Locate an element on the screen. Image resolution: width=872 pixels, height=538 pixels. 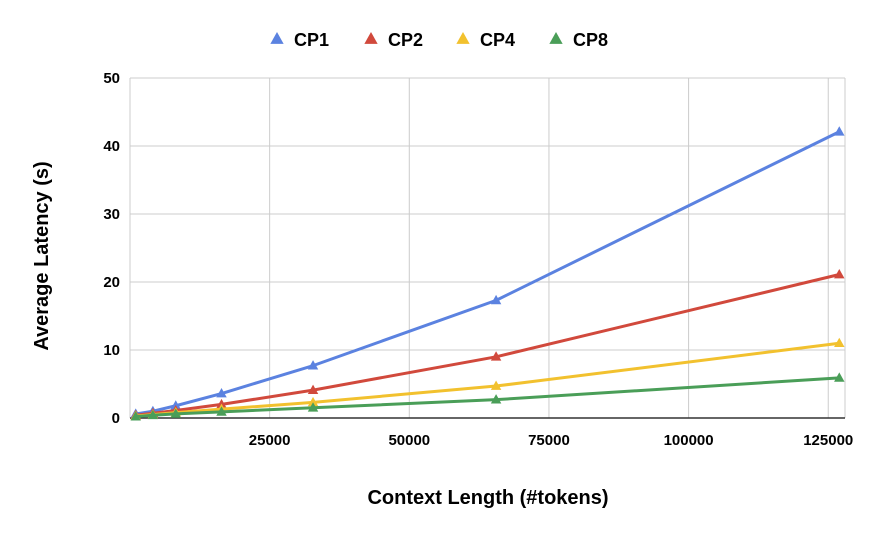
y-axis-title: Average Latency (s) is located at coordinates (42, 255).